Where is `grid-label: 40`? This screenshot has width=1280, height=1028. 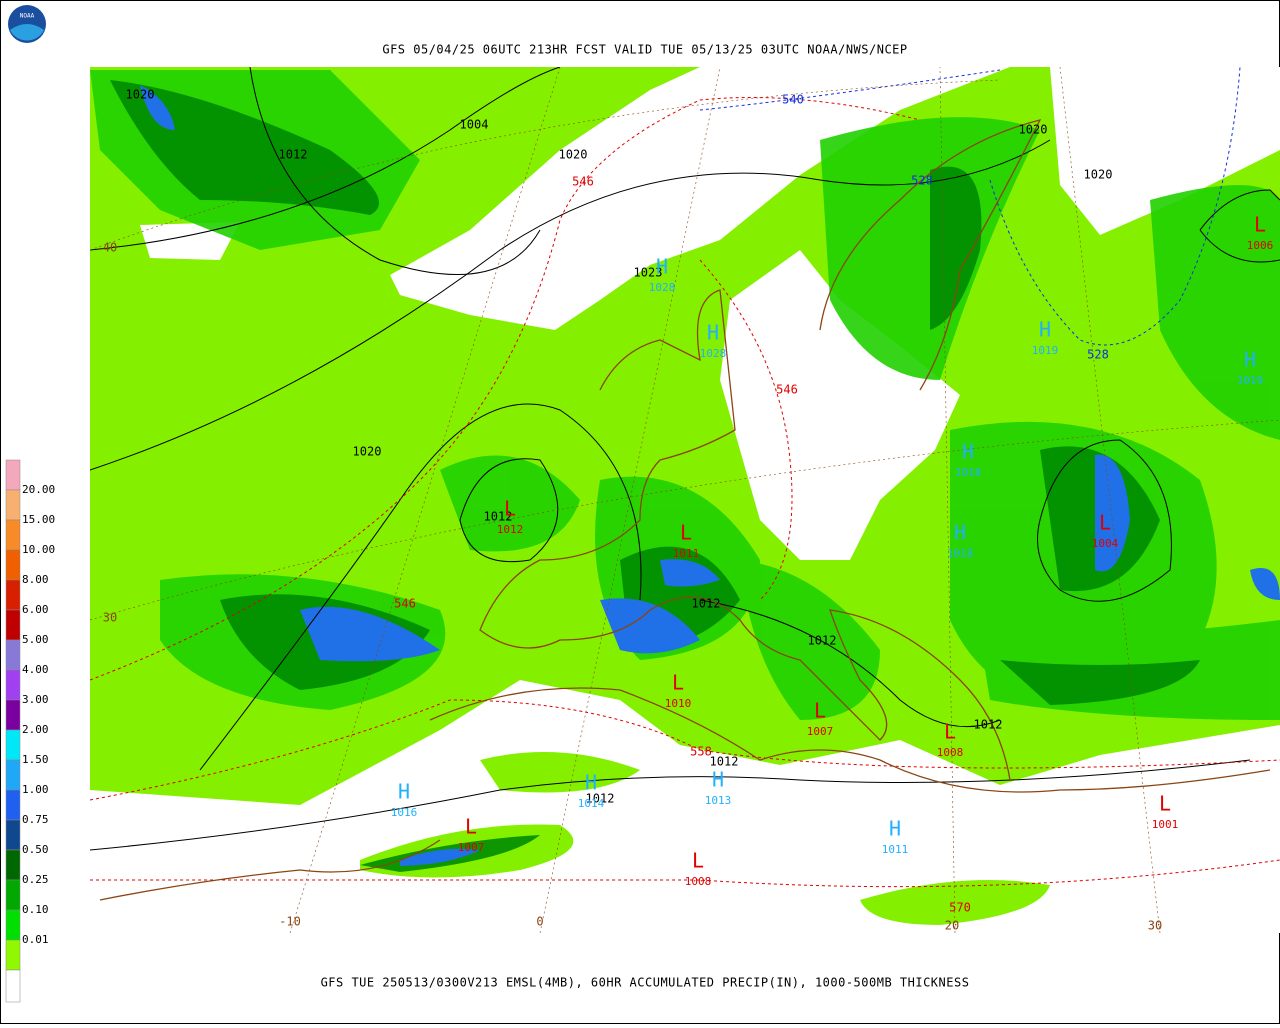
grid-label: 40 is located at coordinates (110, 248).